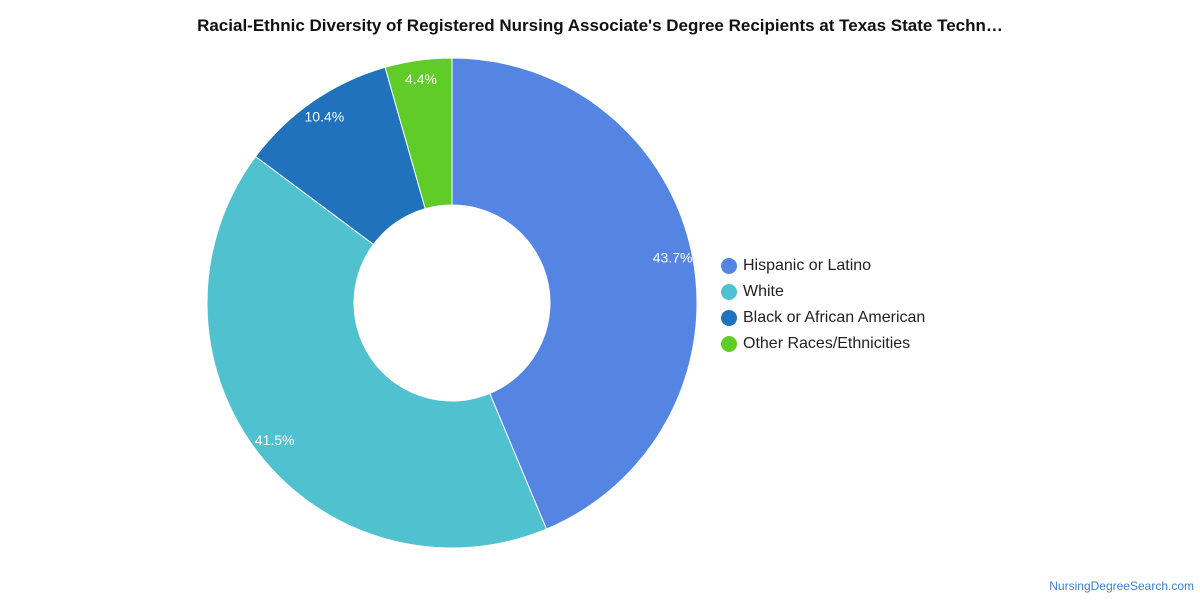 The image size is (1200, 600). Describe the element at coordinates (340, 156) in the screenshot. I see `slice-black-or-african-american` at that location.